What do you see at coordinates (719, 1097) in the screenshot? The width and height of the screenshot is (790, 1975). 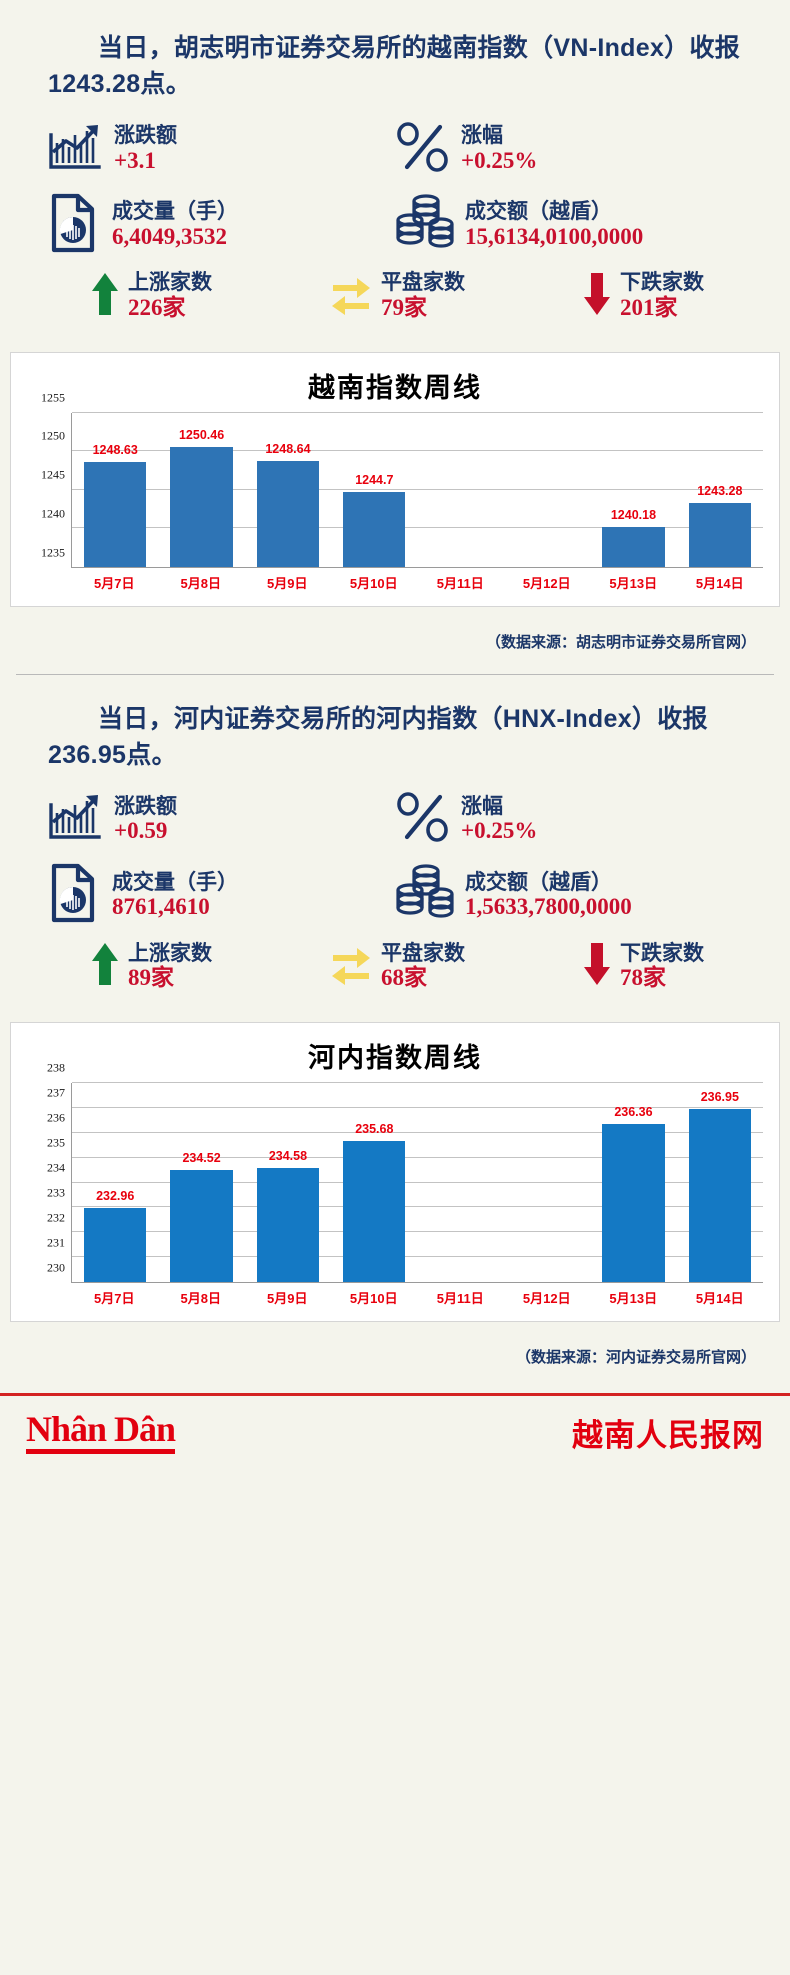 I see `bar-value-label: 236.95` at bounding box center [719, 1097].